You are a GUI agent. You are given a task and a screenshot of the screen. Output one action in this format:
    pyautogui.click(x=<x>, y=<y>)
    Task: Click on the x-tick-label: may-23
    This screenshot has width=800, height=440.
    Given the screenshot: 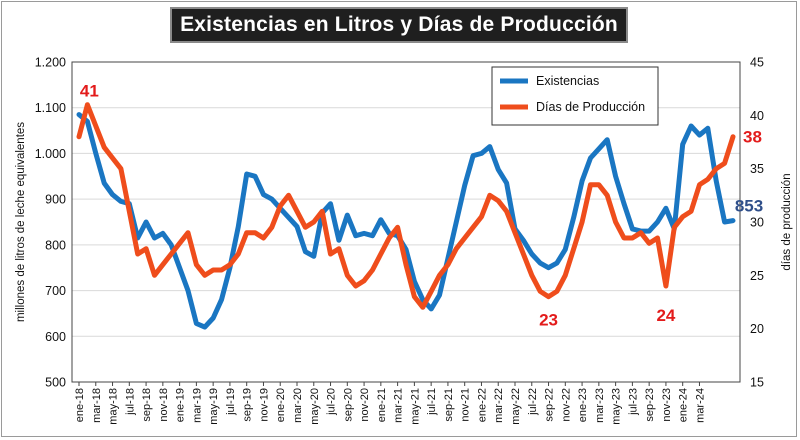 What is the action you would take?
    pyautogui.click(x=617, y=406)
    